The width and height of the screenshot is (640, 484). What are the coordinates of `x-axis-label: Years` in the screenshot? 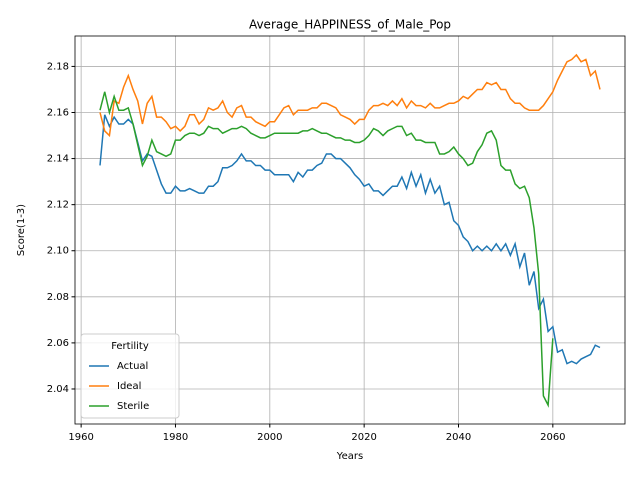 It's located at (349, 456).